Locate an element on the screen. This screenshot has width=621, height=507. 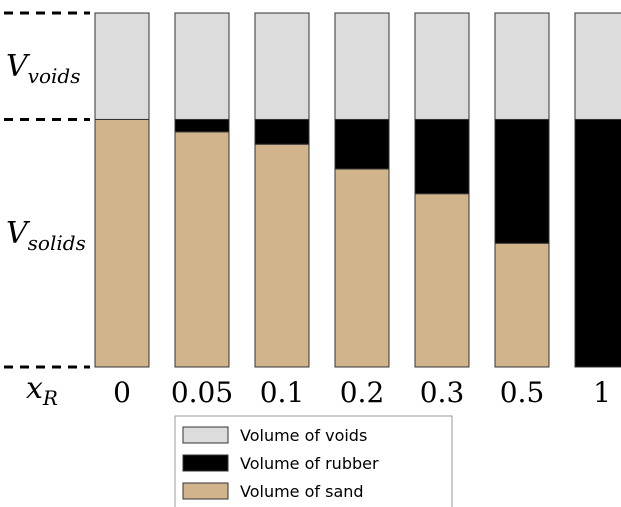
annotation: Vvoids is located at coordinates (43, 68).